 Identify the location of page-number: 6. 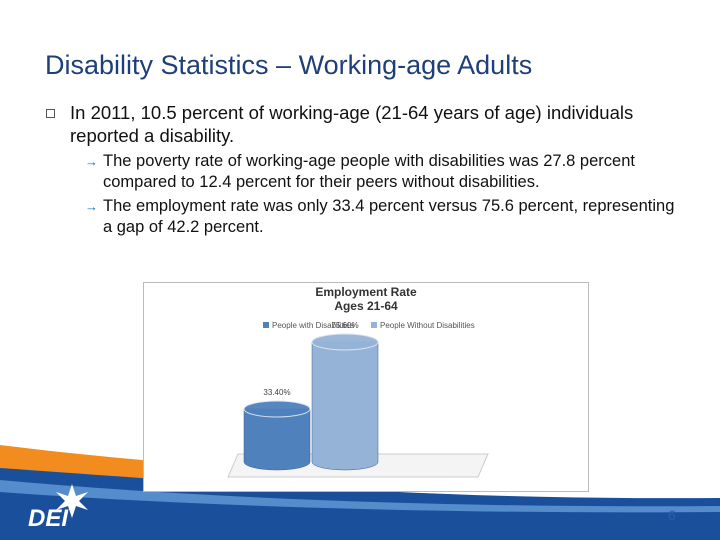
(672, 515).